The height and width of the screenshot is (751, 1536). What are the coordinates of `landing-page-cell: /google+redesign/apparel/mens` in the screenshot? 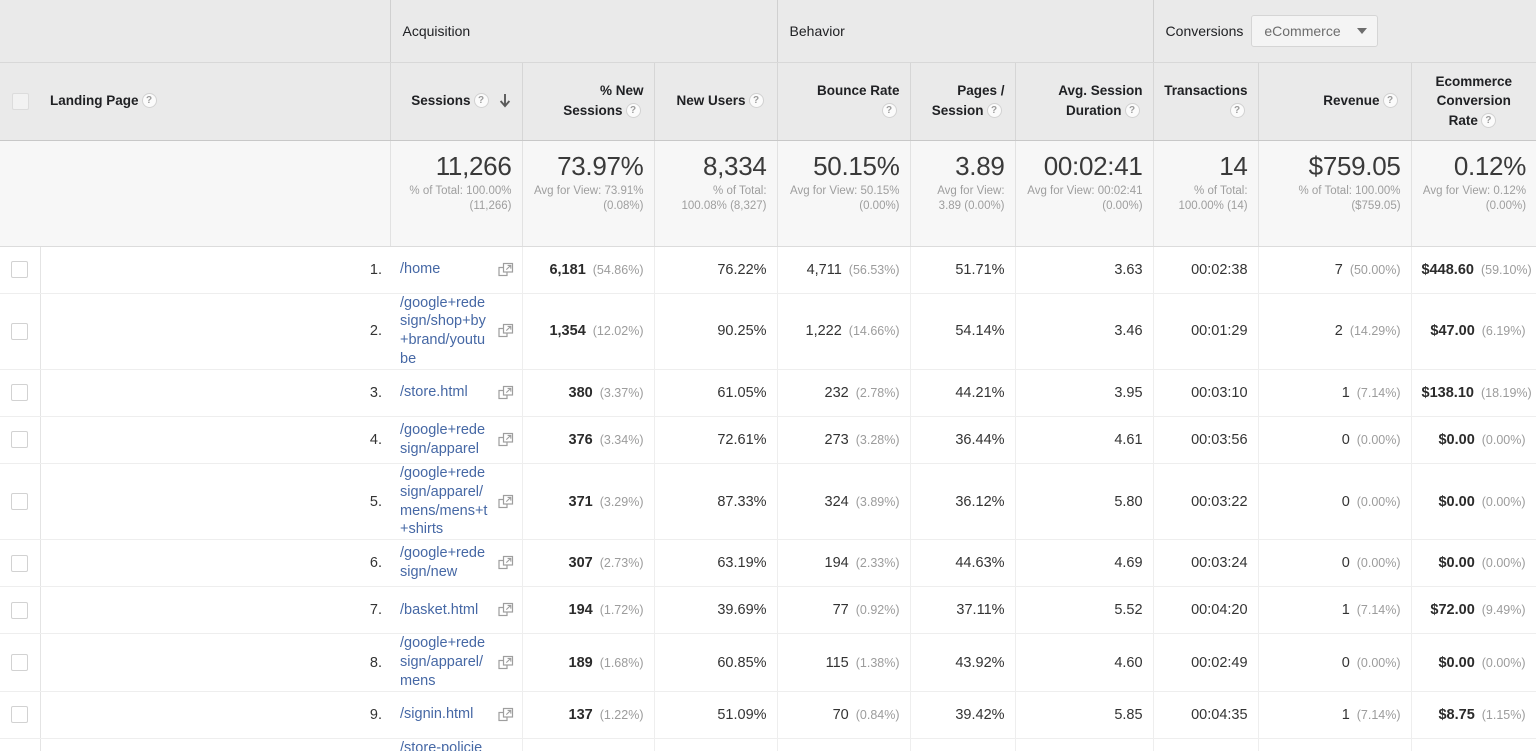 It's located at (456, 662).